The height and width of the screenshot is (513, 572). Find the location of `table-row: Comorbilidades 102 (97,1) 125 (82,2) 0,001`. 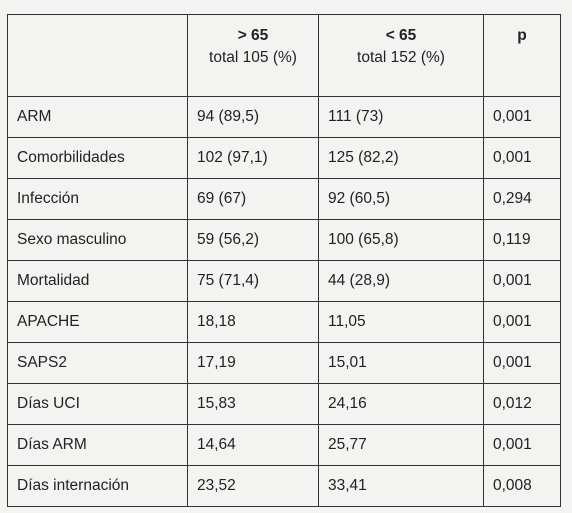

table-row: Comorbilidades 102 (97,1) 125 (82,2) 0,001 is located at coordinates (284, 158).